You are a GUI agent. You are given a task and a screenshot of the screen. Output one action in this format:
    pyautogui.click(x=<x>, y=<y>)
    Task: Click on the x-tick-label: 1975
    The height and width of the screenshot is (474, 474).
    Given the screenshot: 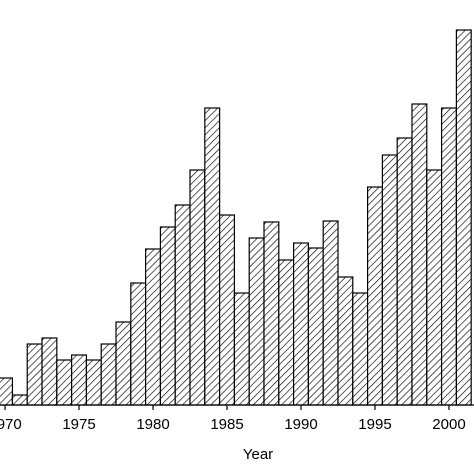 What is the action you would take?
    pyautogui.click(x=78, y=424)
    